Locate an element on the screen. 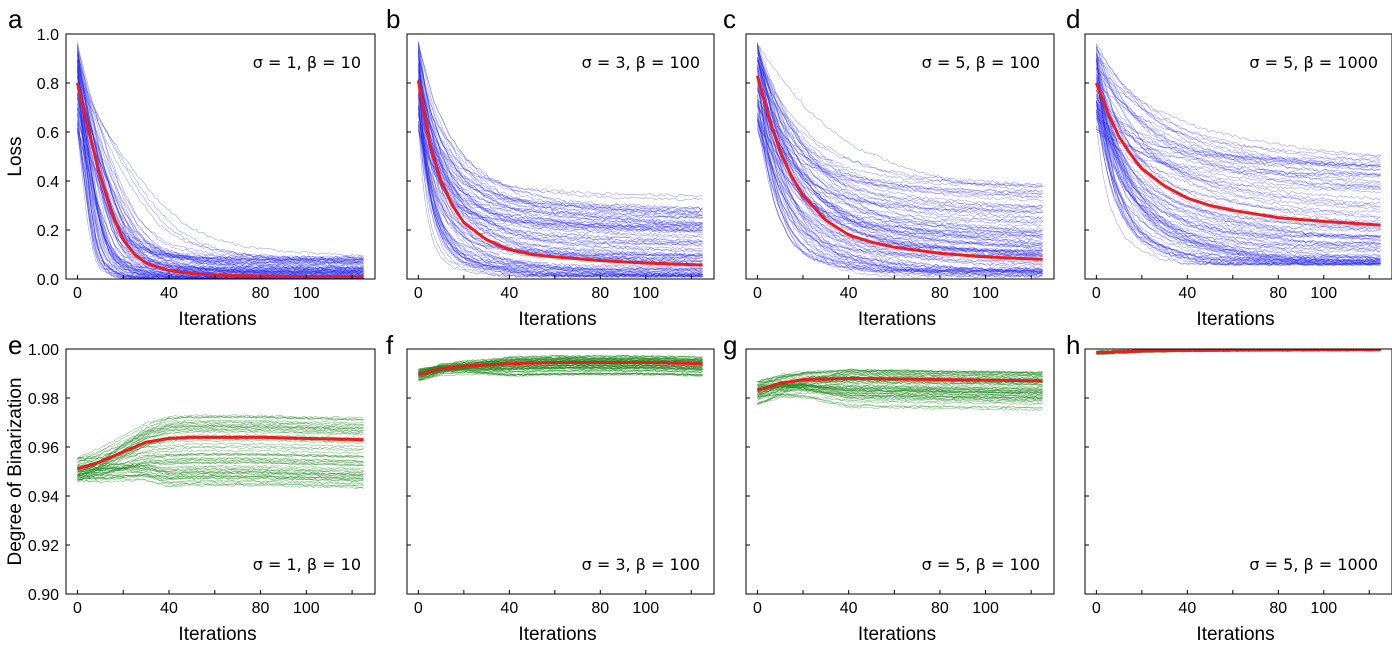 This screenshot has width=1392, height=646. parameter-label: σ = 3, β = 100 is located at coordinates (641, 62).